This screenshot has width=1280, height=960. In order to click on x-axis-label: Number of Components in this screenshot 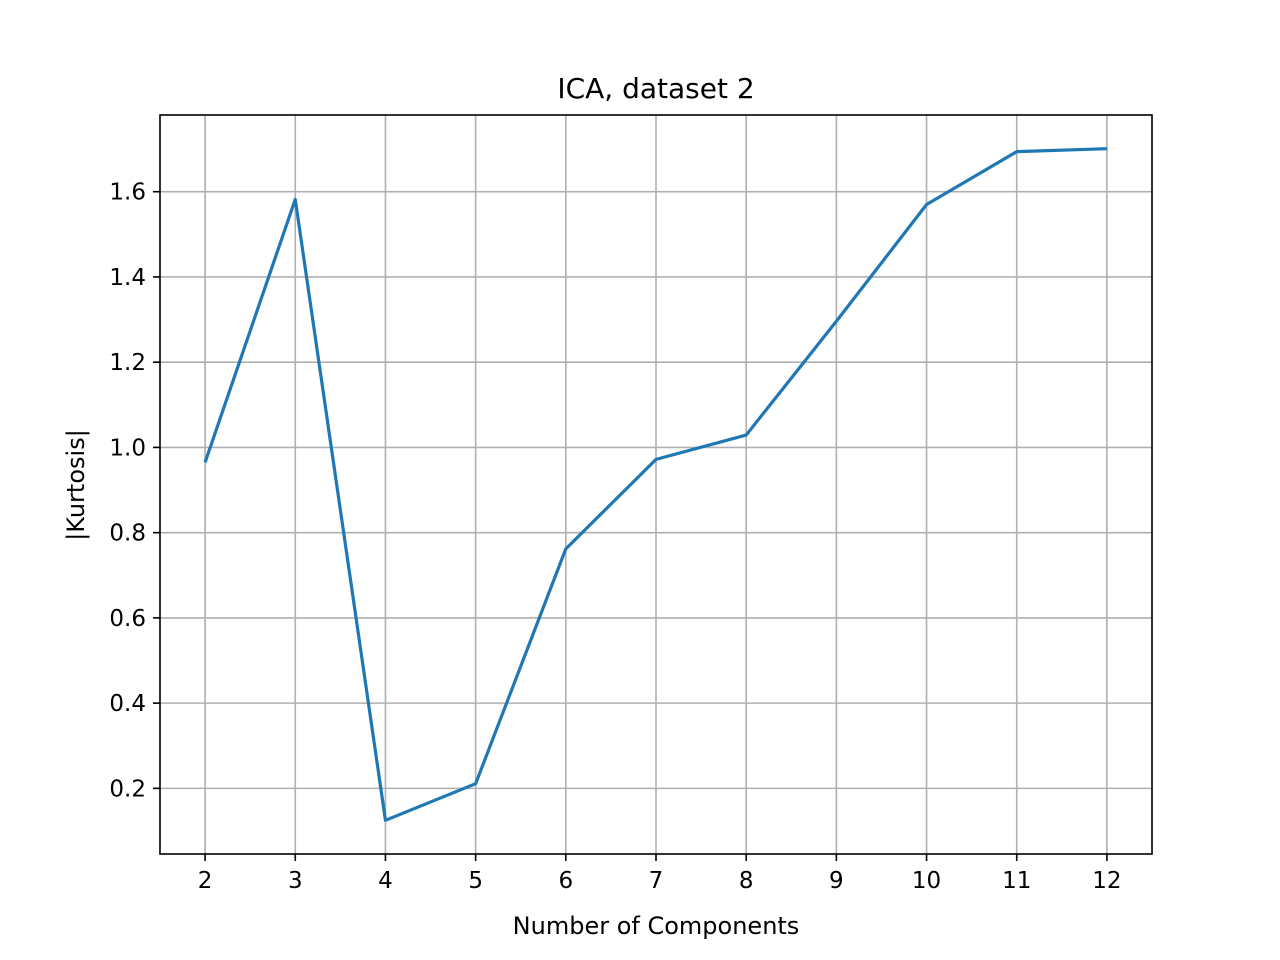, I will do `click(656, 926)`.